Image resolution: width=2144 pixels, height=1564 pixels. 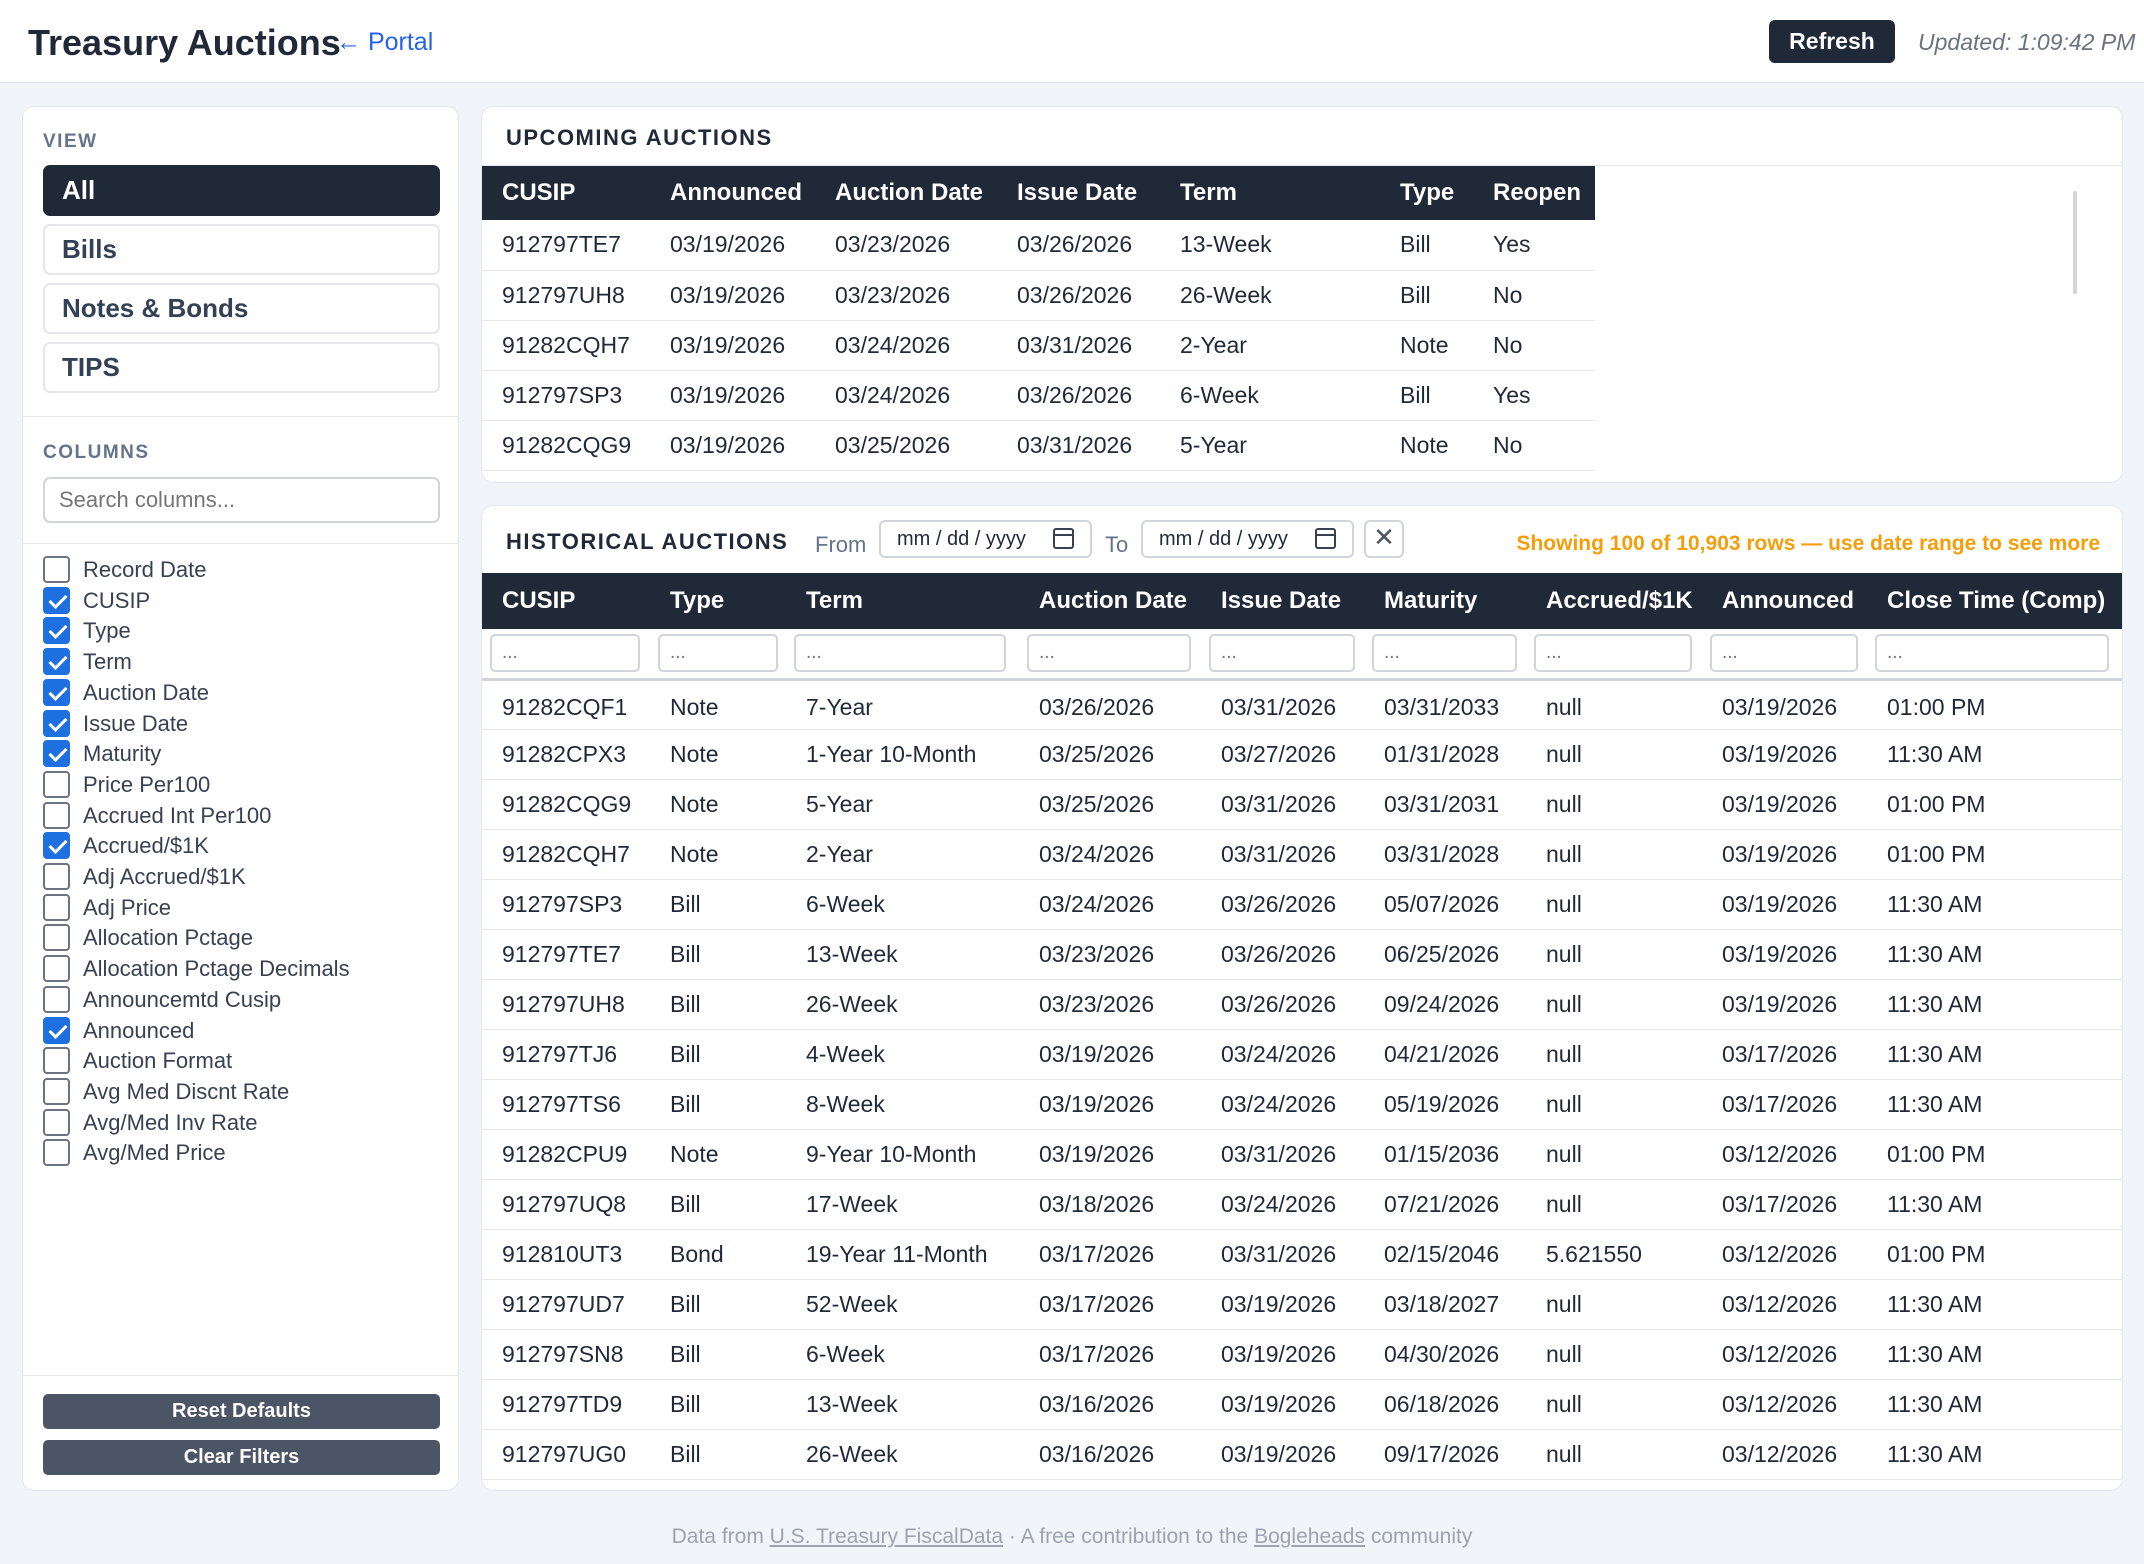 What do you see at coordinates (985, 539) in the screenshot?
I see `from-date-input: mm / dd / yyyy` at bounding box center [985, 539].